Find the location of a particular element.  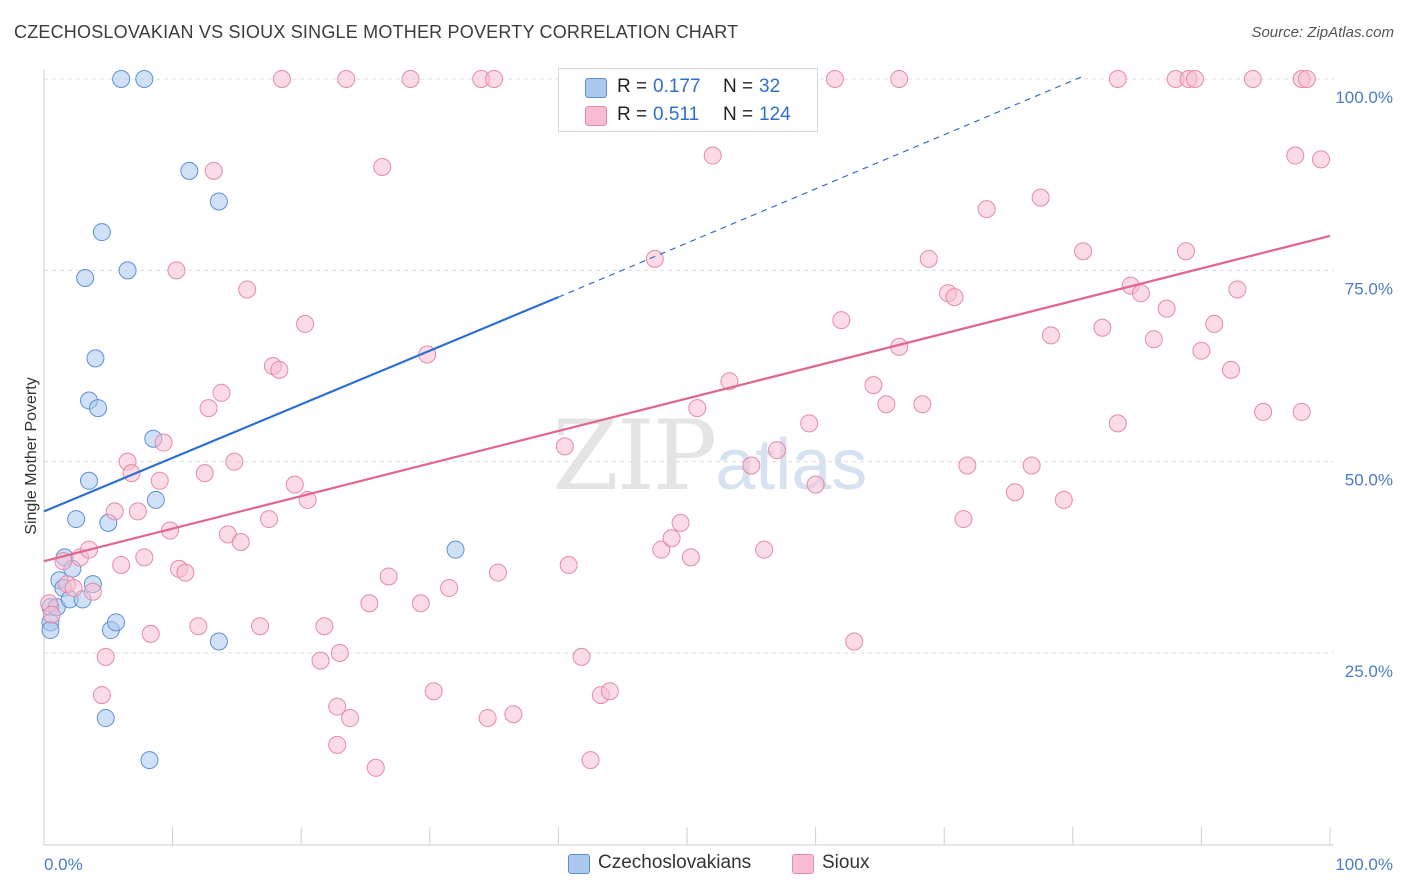

bottom-legend-label-sioux: Sioux is located at coordinates (846, 862).